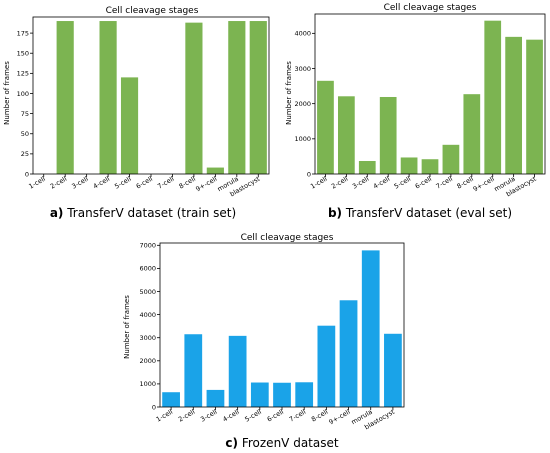 The width and height of the screenshot is (550, 453). What do you see at coordinates (36, 183) in the screenshot?
I see `chart-a-xtick-label: 1-cell` at bounding box center [36, 183].